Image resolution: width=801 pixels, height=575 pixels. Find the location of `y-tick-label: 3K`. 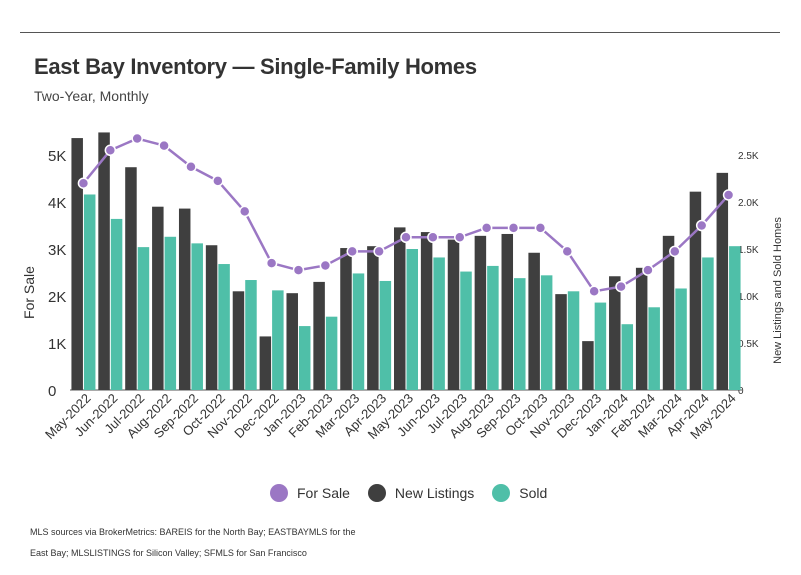

y-tick-label: 3K is located at coordinates (57, 250).